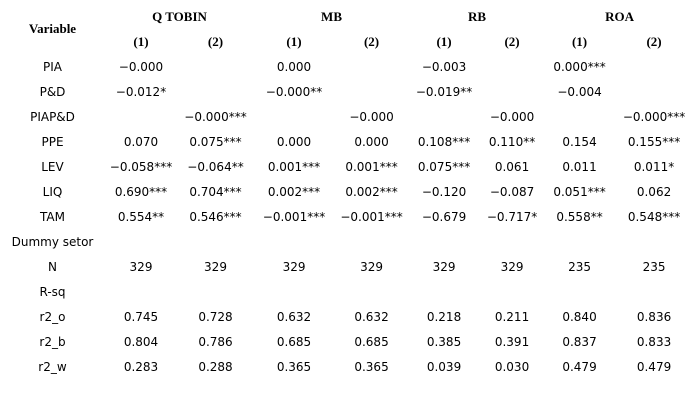  I want to click on table-cell: −0.019**, so click(444, 91).